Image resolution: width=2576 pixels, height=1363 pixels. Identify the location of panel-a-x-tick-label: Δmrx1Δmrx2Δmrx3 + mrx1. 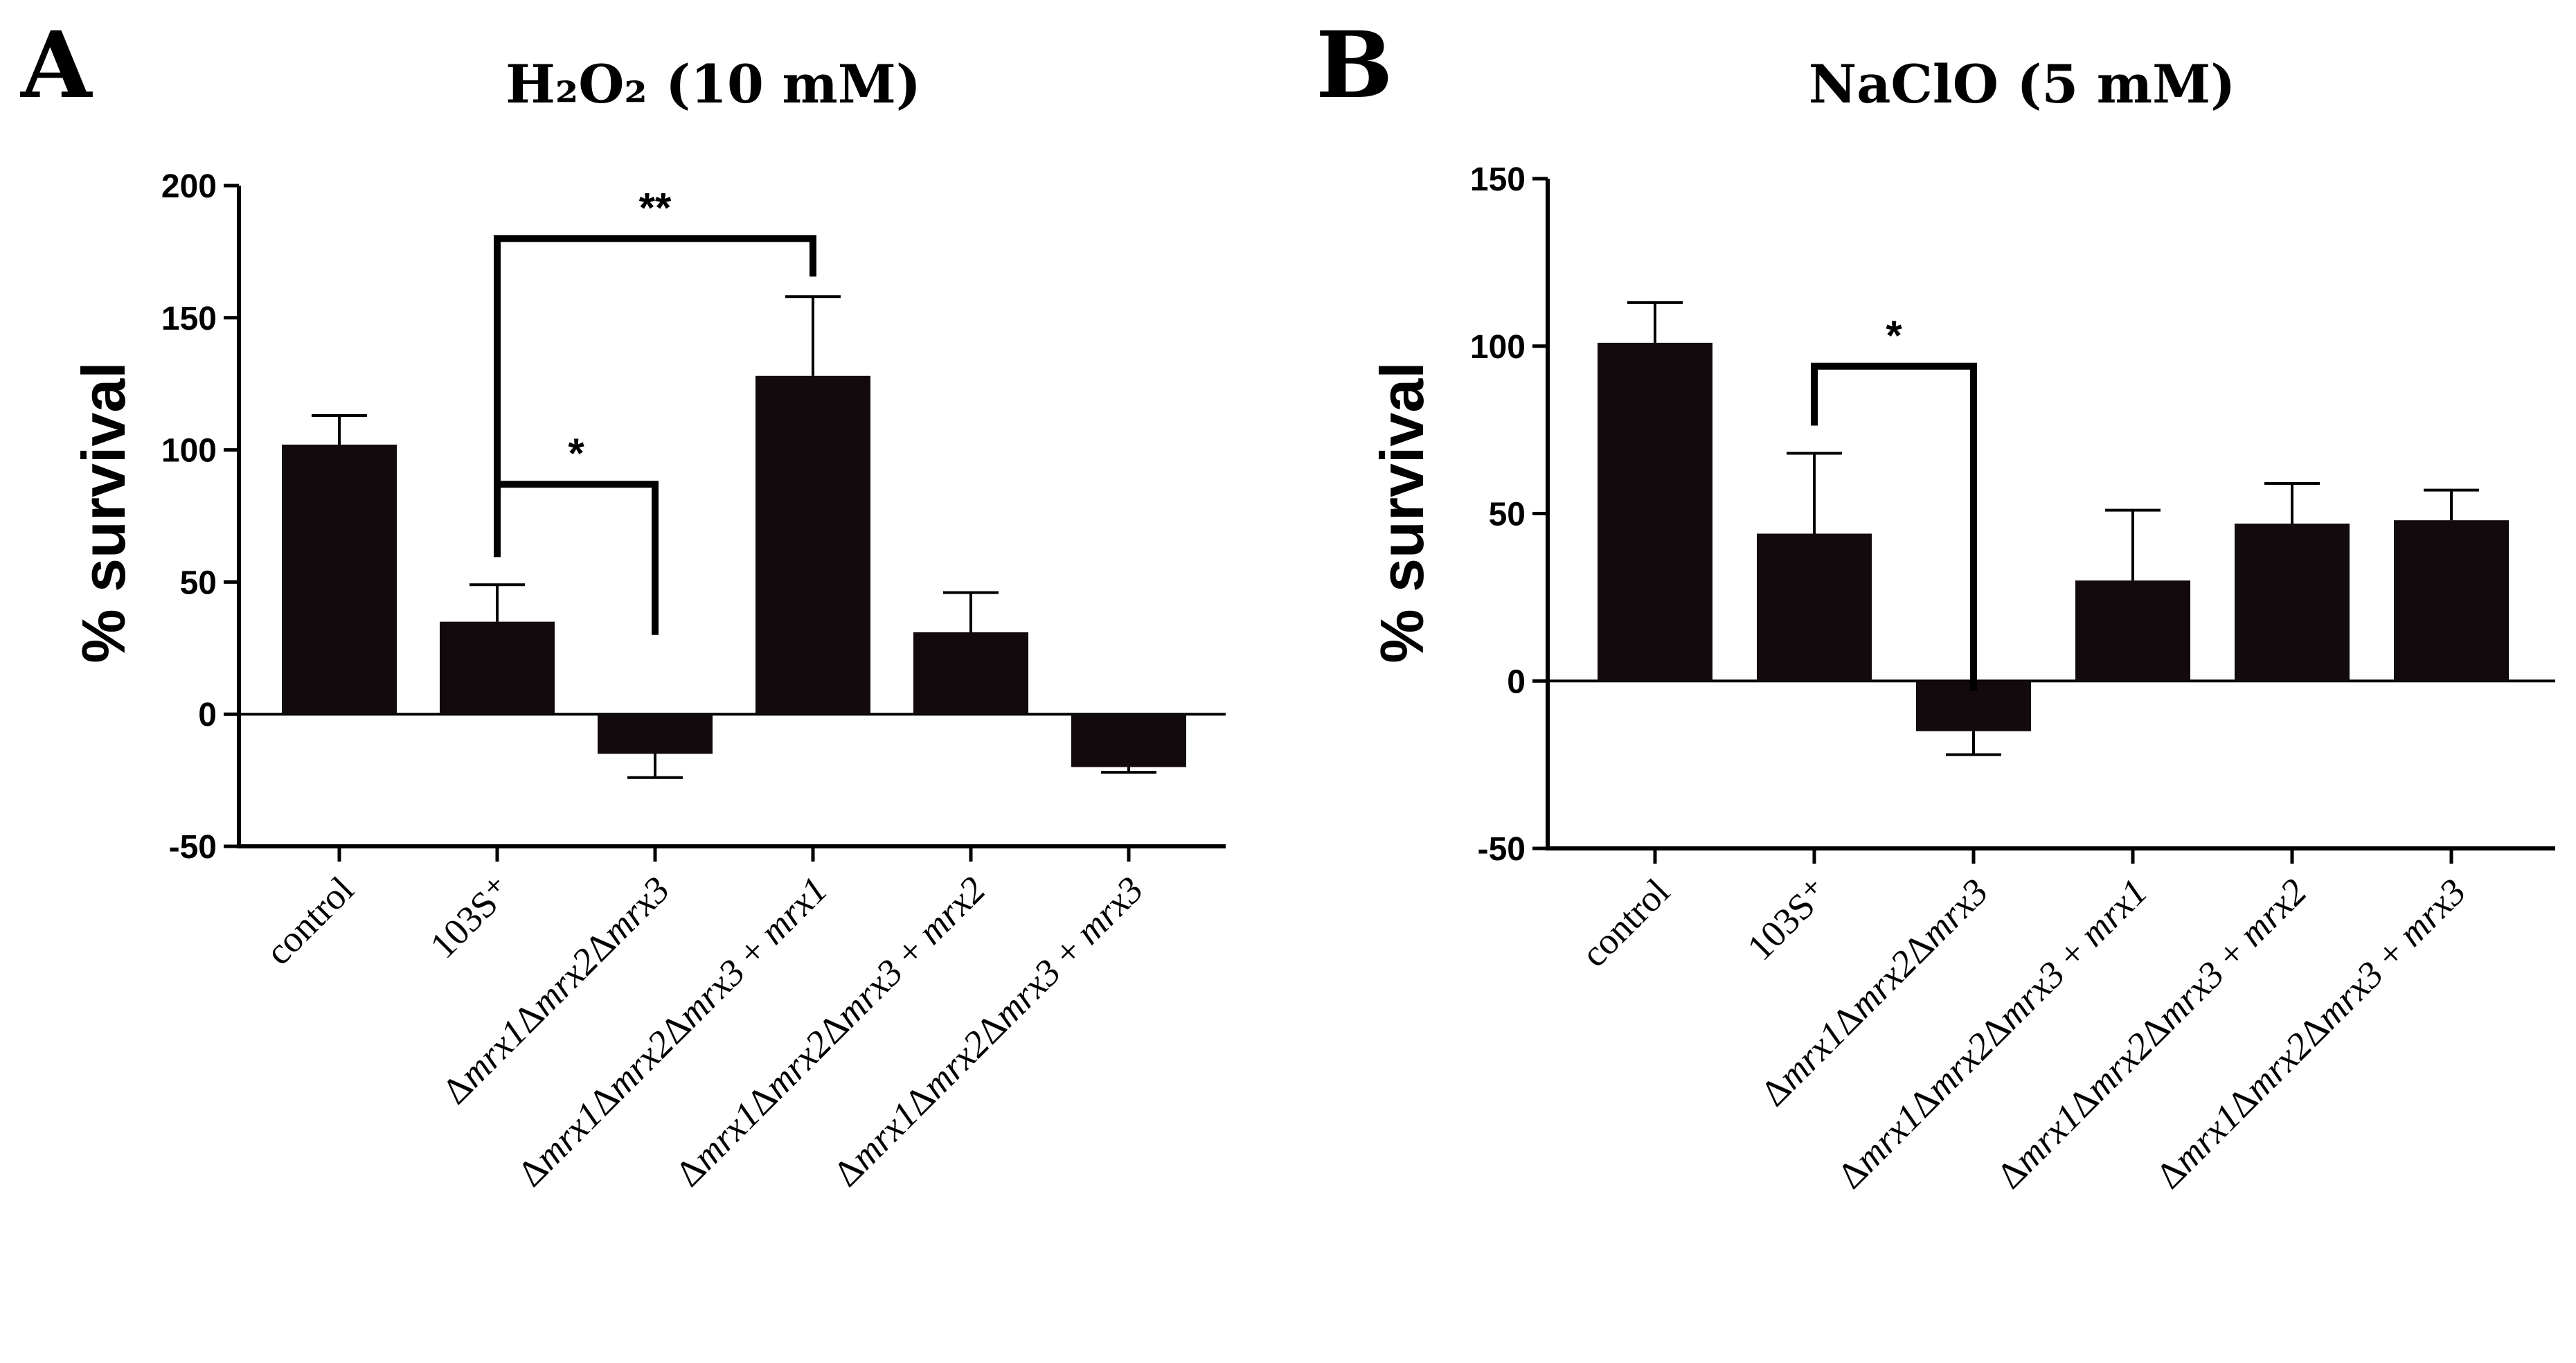
(673, 1031).